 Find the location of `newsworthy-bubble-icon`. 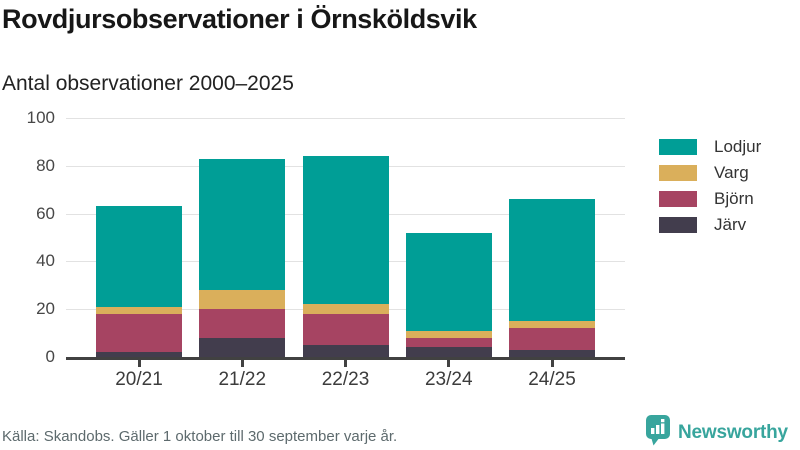

newsworthy-bubble-icon is located at coordinates (658, 430).